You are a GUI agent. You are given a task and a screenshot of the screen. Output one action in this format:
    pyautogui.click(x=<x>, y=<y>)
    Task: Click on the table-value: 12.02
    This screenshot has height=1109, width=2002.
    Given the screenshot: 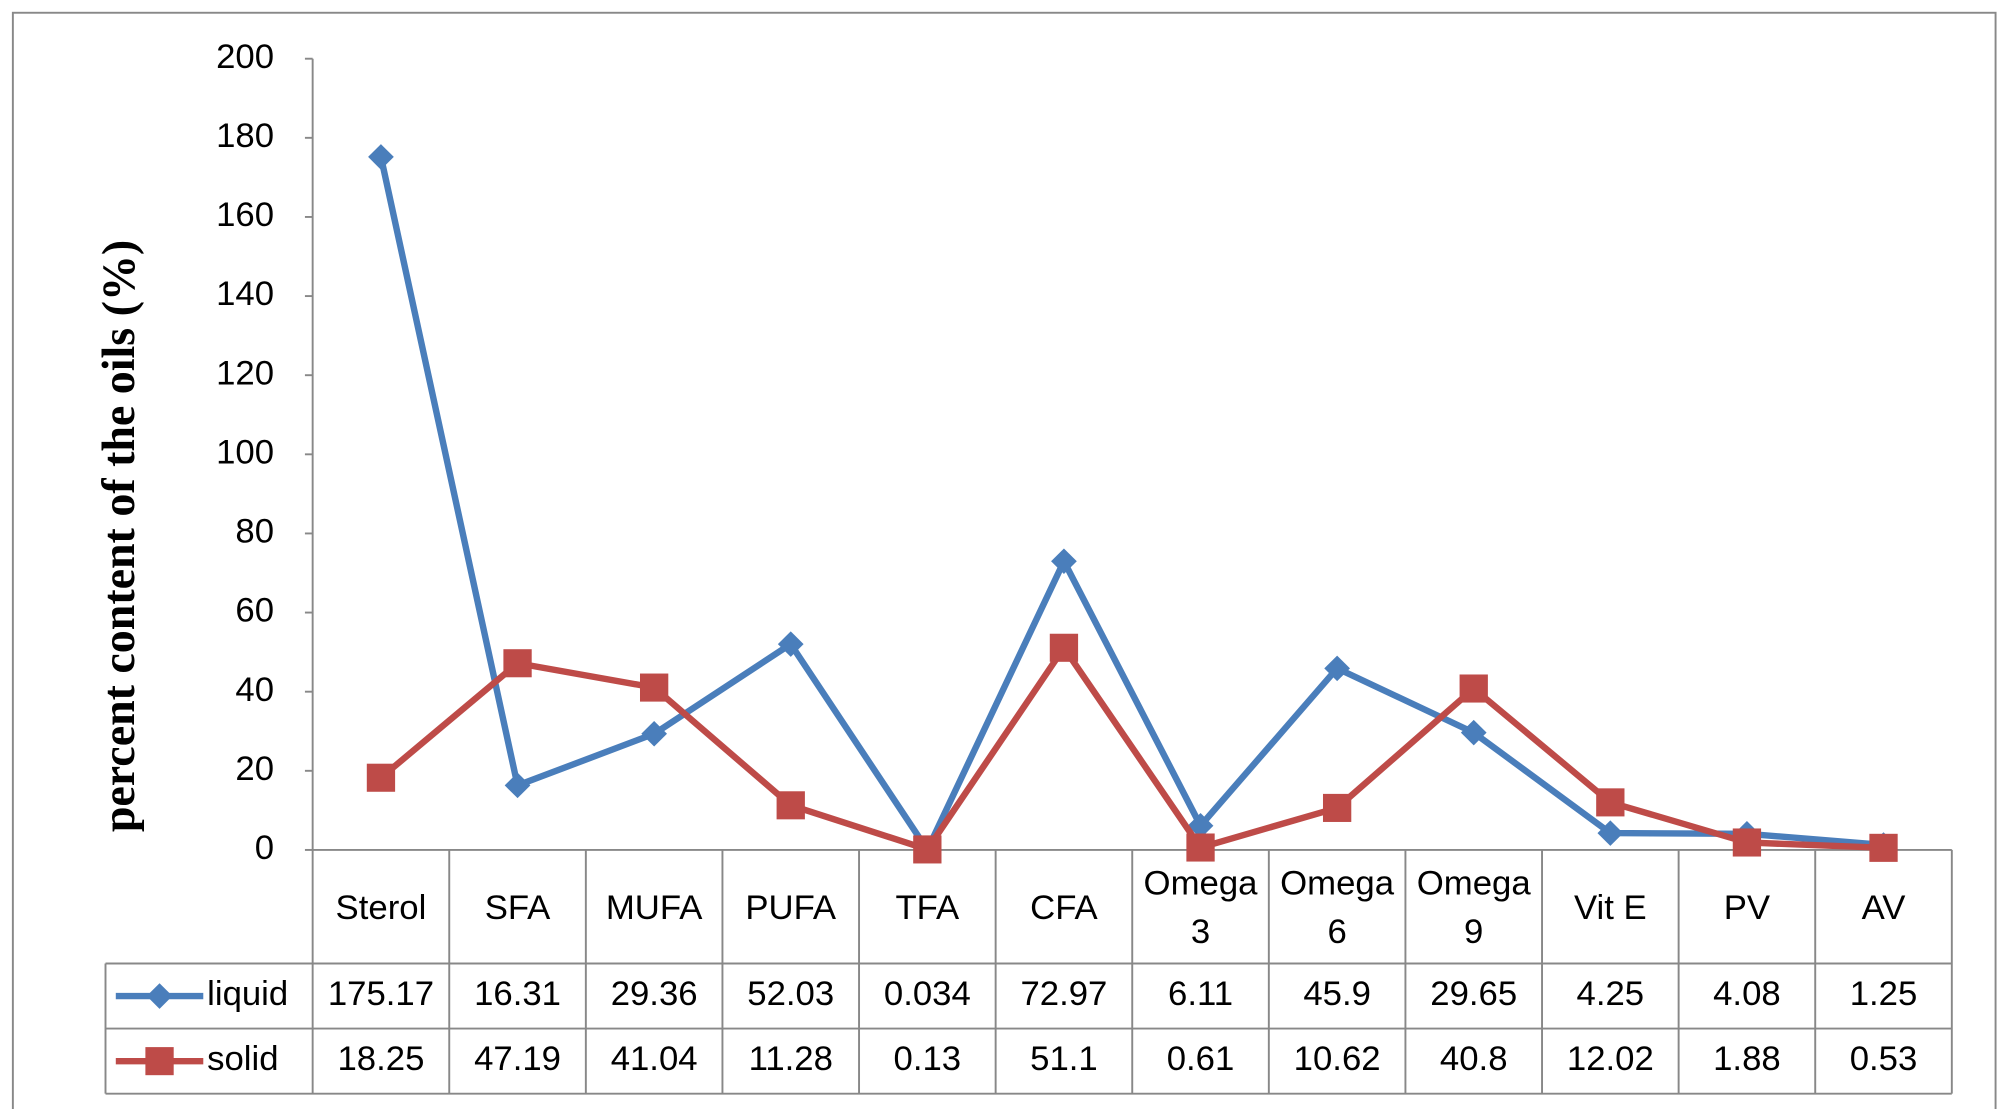 What is the action you would take?
    pyautogui.click(x=1610, y=1059)
    